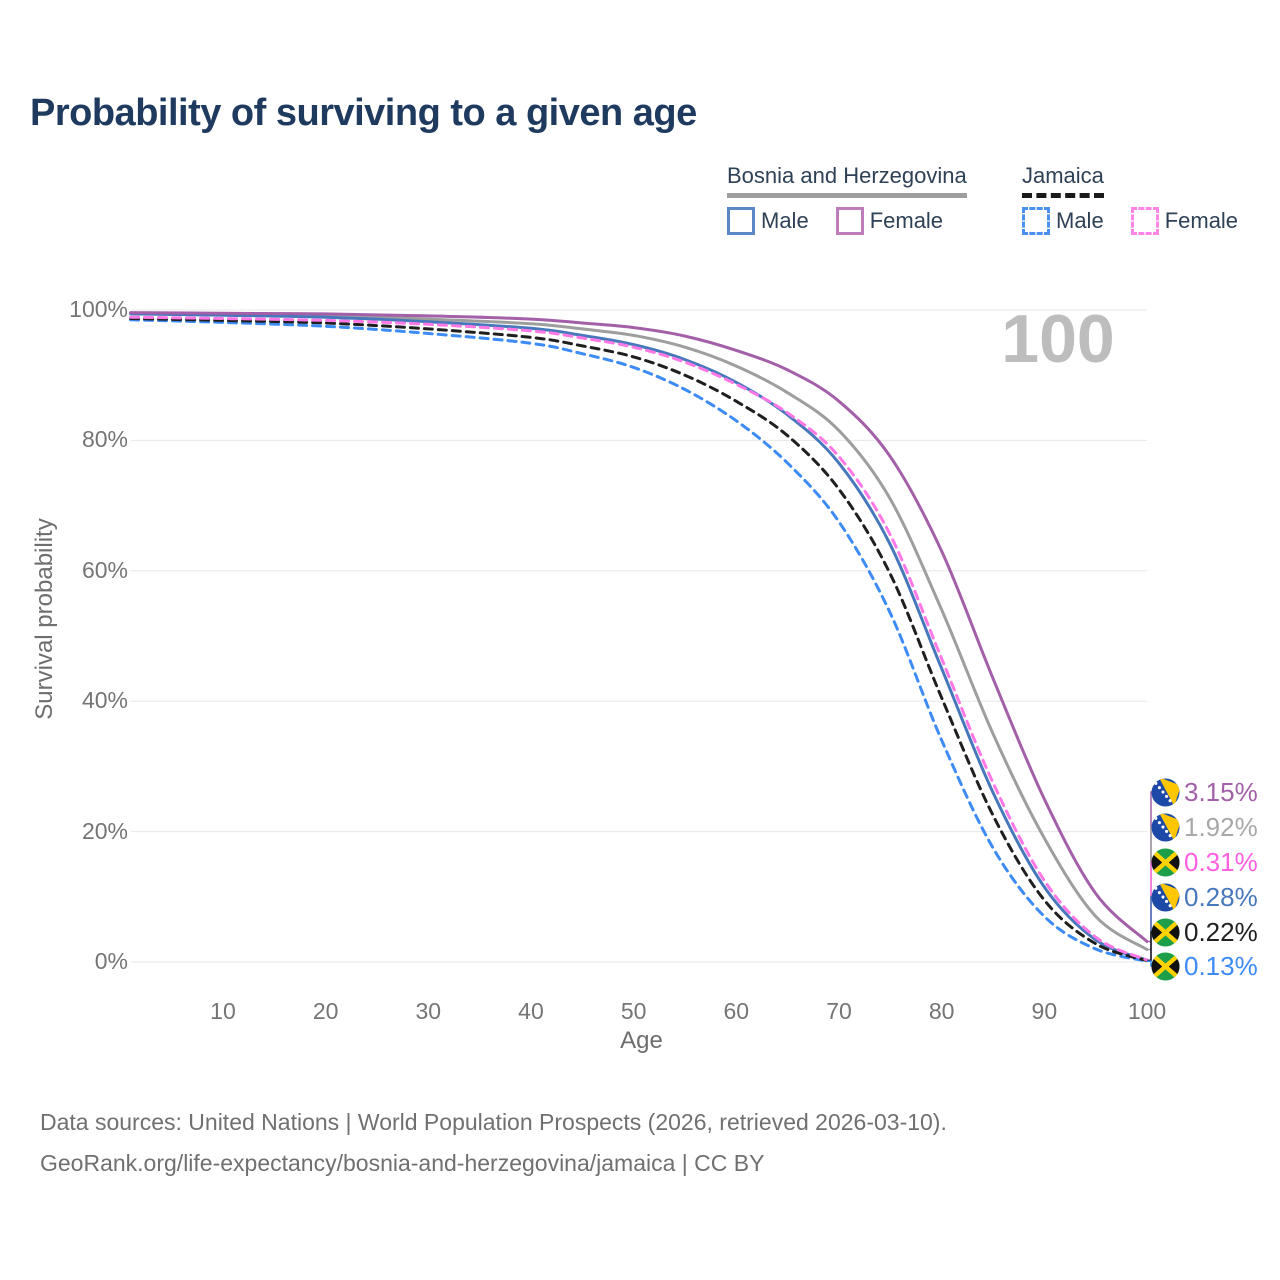  What do you see at coordinates (1221, 861) in the screenshot?
I see `end-value: 0.31%` at bounding box center [1221, 861].